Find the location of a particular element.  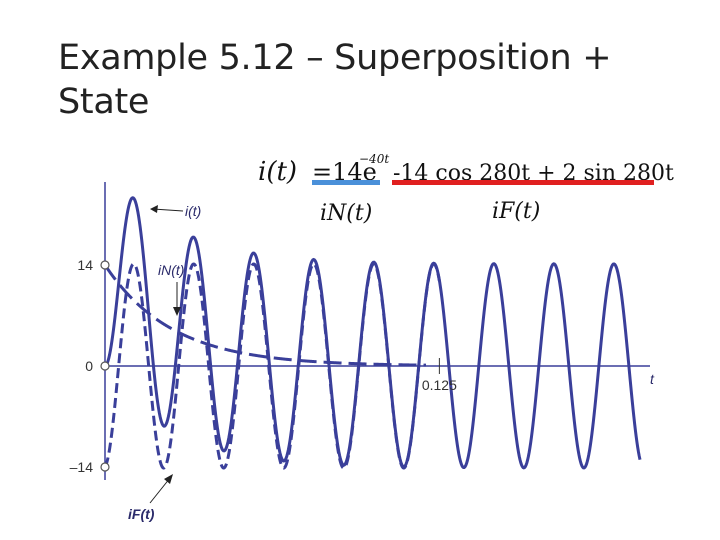

x-tick-label: 0.125 is located at coordinates (439, 385).